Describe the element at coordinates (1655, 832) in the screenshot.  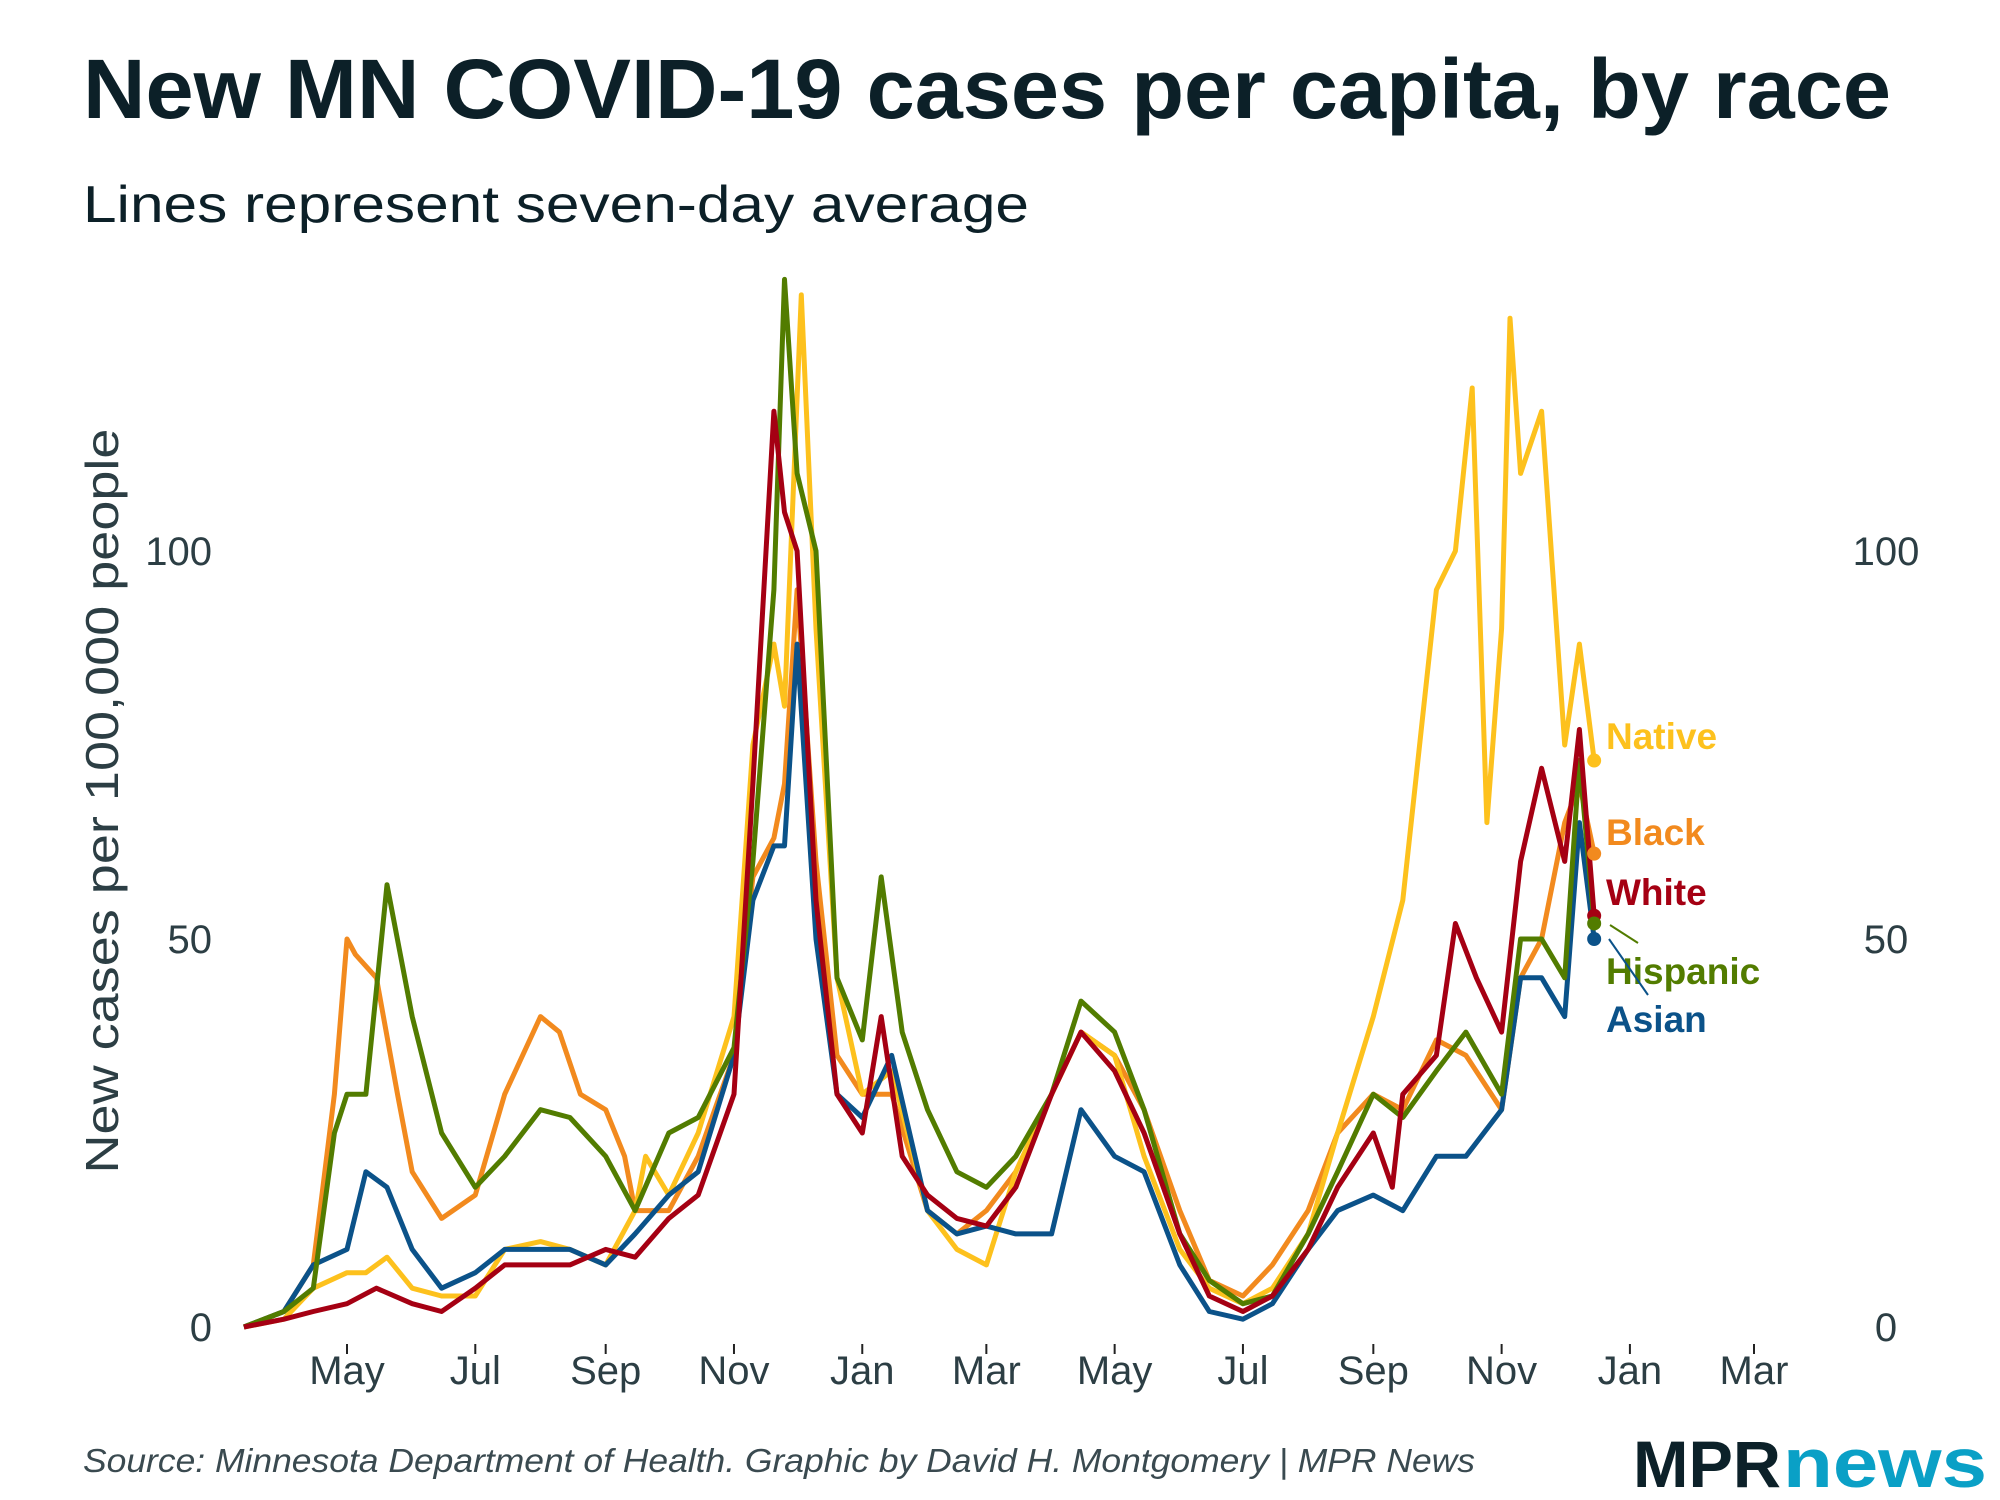
I see `legend-label-black: Black` at that location.